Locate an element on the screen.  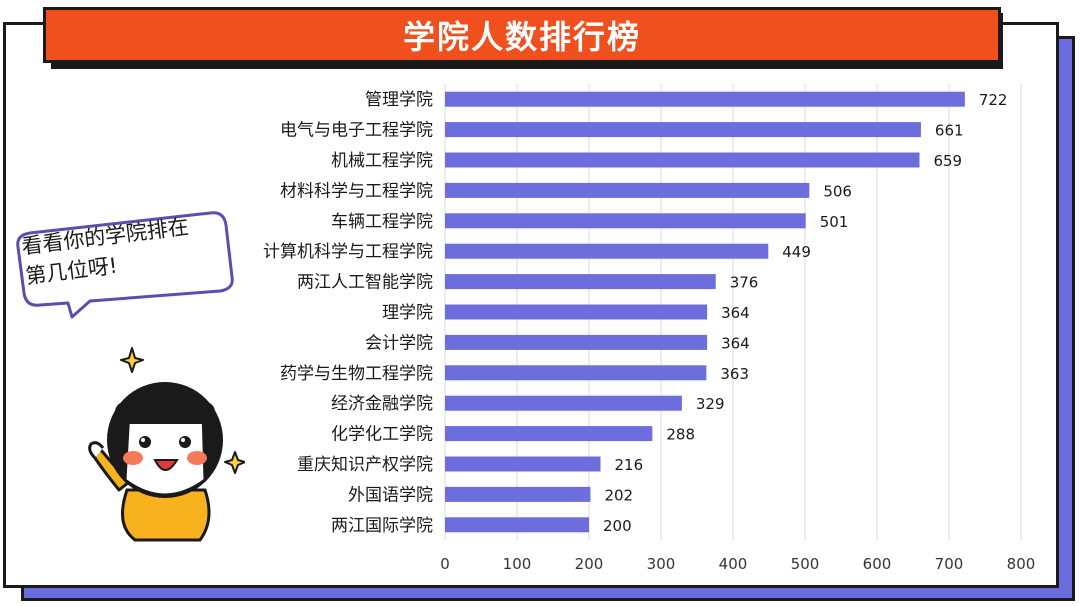
data-label: 202 is located at coordinates (618, 495).